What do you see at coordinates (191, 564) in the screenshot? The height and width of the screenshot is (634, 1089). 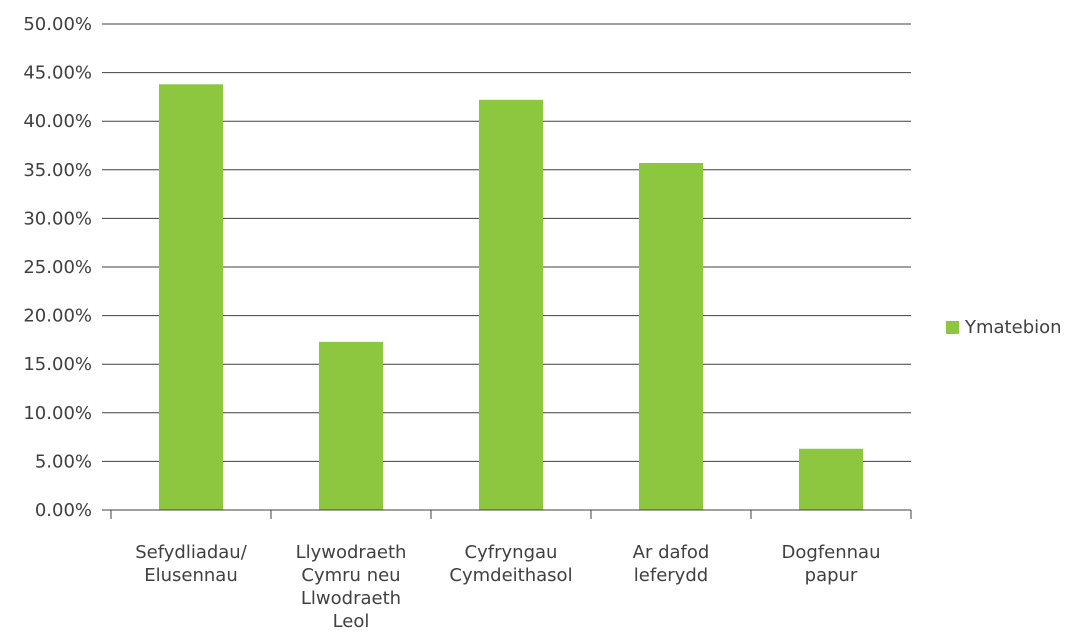 I see `x-category-label: Sefydliadau/Elusennau` at bounding box center [191, 564].